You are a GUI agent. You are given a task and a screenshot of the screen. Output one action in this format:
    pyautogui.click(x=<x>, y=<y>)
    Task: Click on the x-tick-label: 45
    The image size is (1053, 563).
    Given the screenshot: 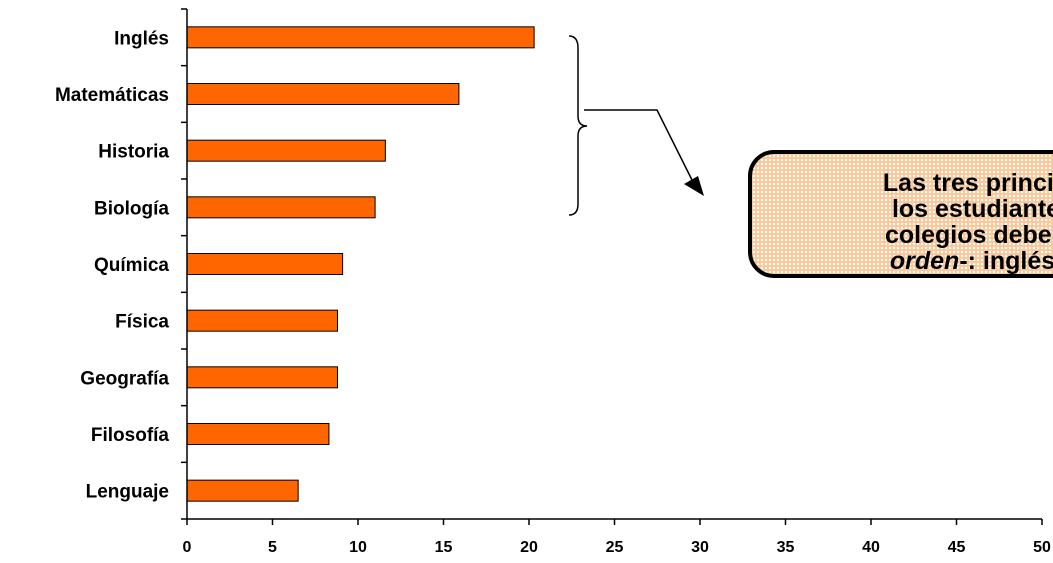 What is the action you would take?
    pyautogui.click(x=957, y=547)
    